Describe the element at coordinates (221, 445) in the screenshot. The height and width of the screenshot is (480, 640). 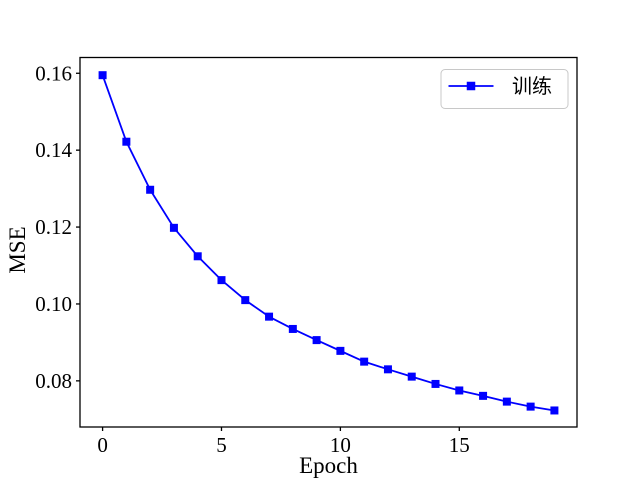
I see `x-tick-label: 5` at that location.